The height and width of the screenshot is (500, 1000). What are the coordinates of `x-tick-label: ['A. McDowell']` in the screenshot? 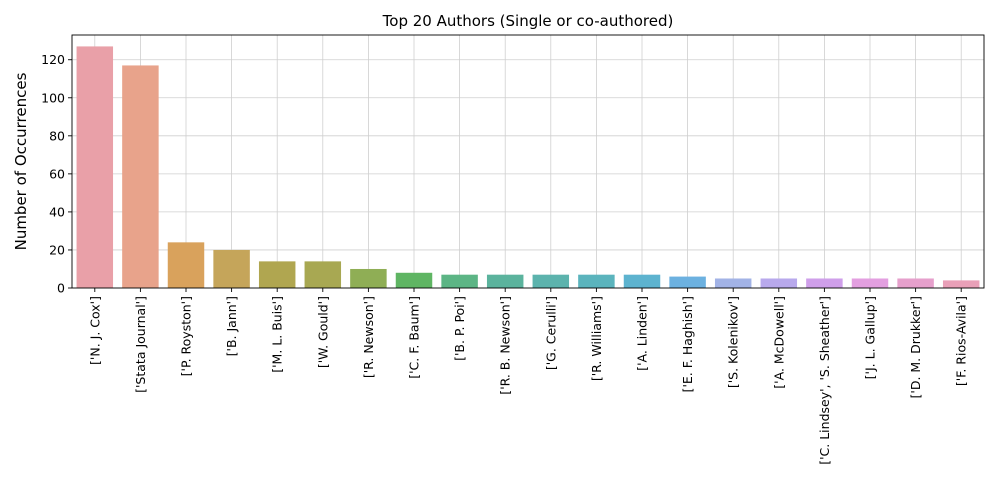 It's located at (778, 342).